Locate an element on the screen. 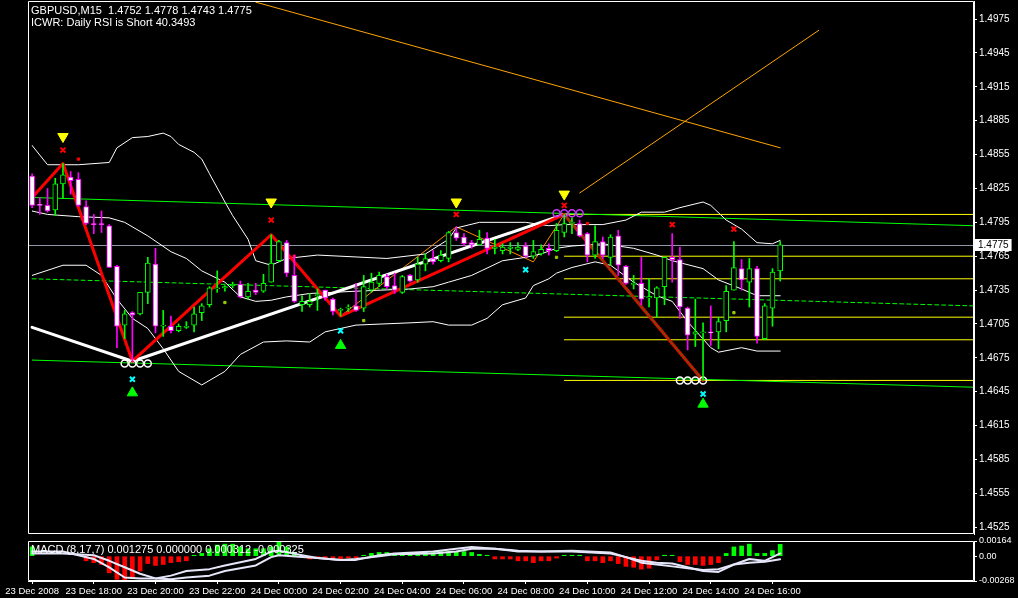  y-tick-label: 1.4615 is located at coordinates (995, 425).